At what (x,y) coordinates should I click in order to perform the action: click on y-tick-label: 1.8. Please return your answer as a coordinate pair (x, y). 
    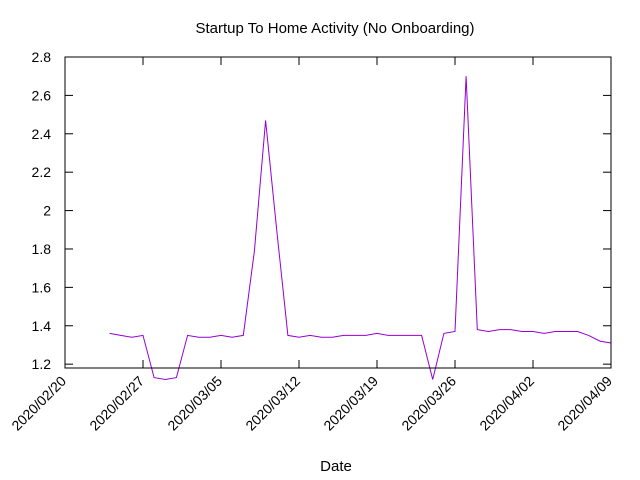
    Looking at the image, I should click on (42, 249).